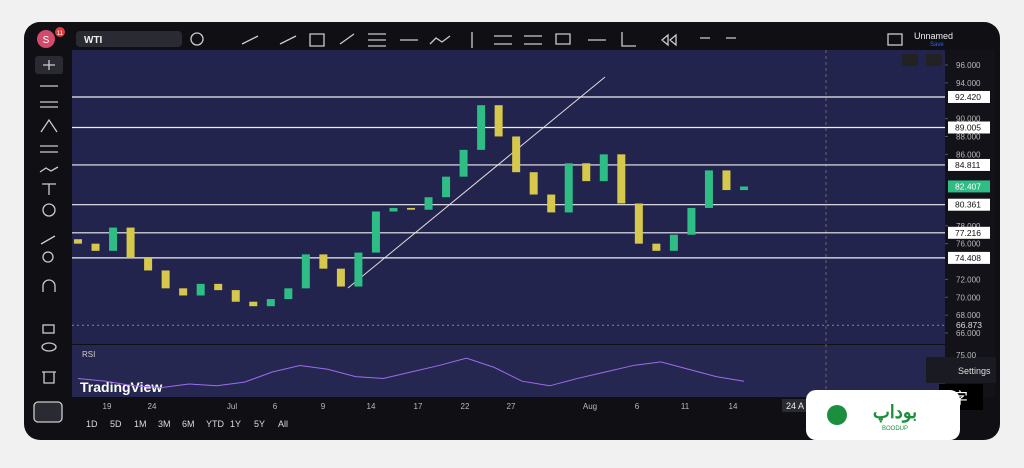 Image resolution: width=1024 pixels, height=468 pixels. What do you see at coordinates (488, 40) in the screenshot?
I see `drawing-tools` at bounding box center [488, 40].